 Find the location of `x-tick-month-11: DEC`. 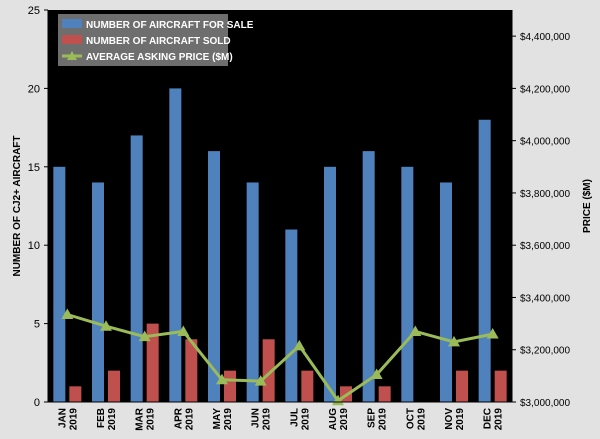

x-tick-month-11: DEC is located at coordinates (488, 418).